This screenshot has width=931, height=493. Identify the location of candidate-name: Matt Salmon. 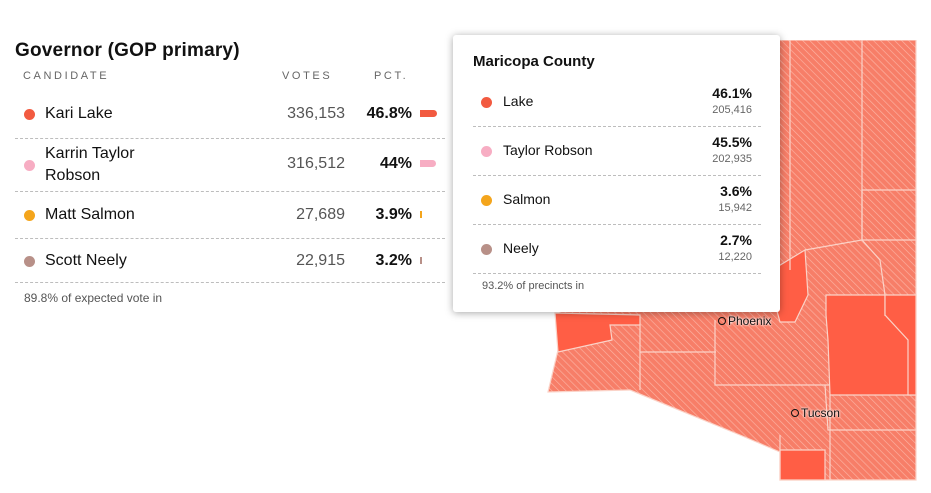
(90, 214).